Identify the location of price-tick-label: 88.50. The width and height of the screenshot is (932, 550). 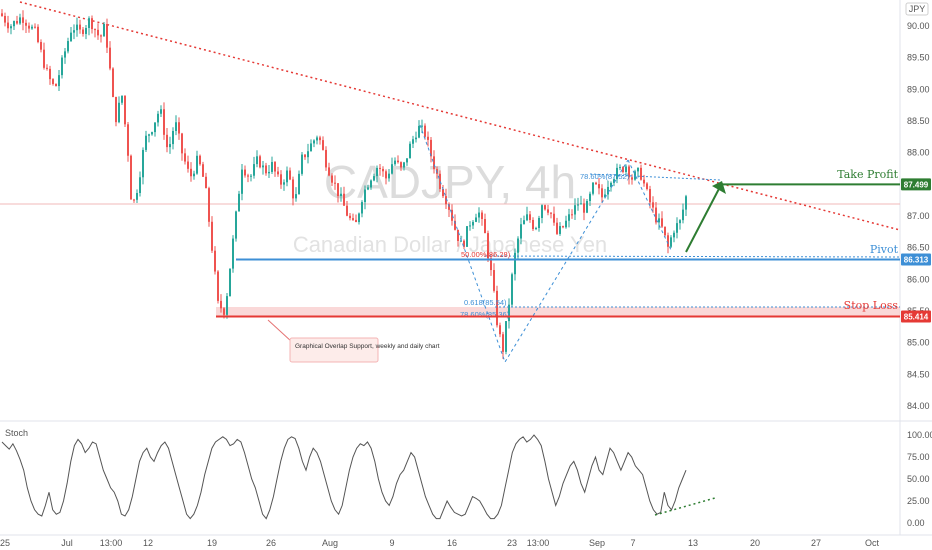
(918, 121).